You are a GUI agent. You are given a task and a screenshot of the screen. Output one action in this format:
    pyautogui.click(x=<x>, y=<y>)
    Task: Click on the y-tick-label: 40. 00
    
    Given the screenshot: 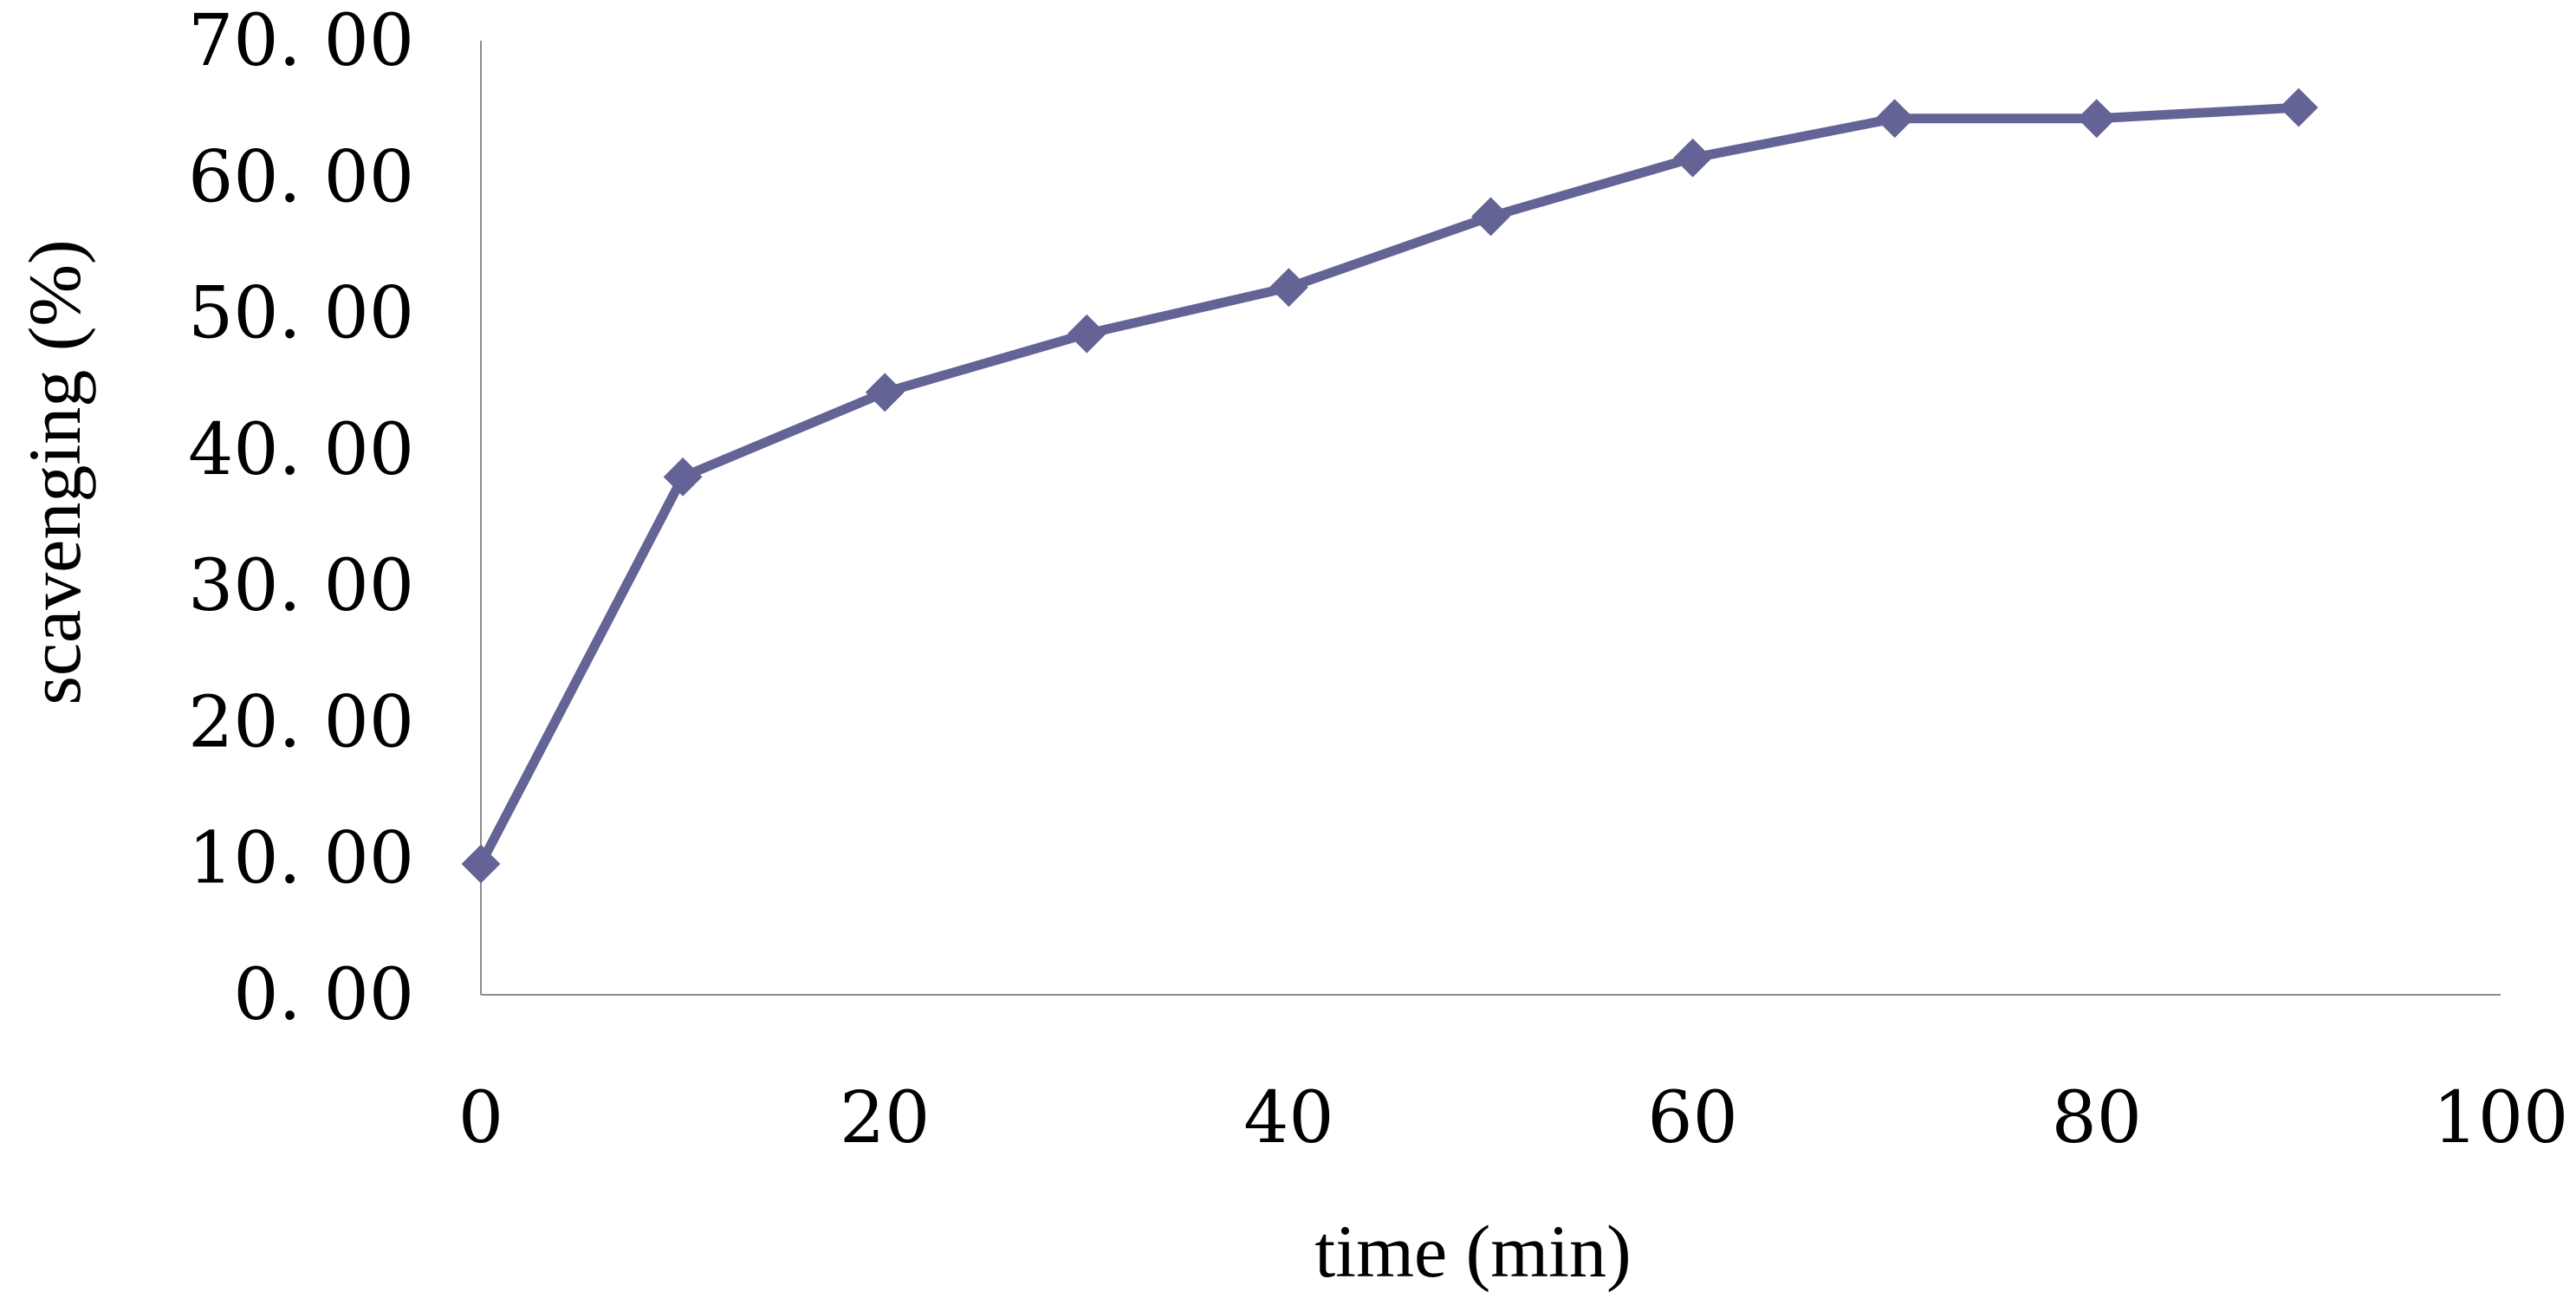 What is the action you would take?
    pyautogui.click(x=301, y=450)
    